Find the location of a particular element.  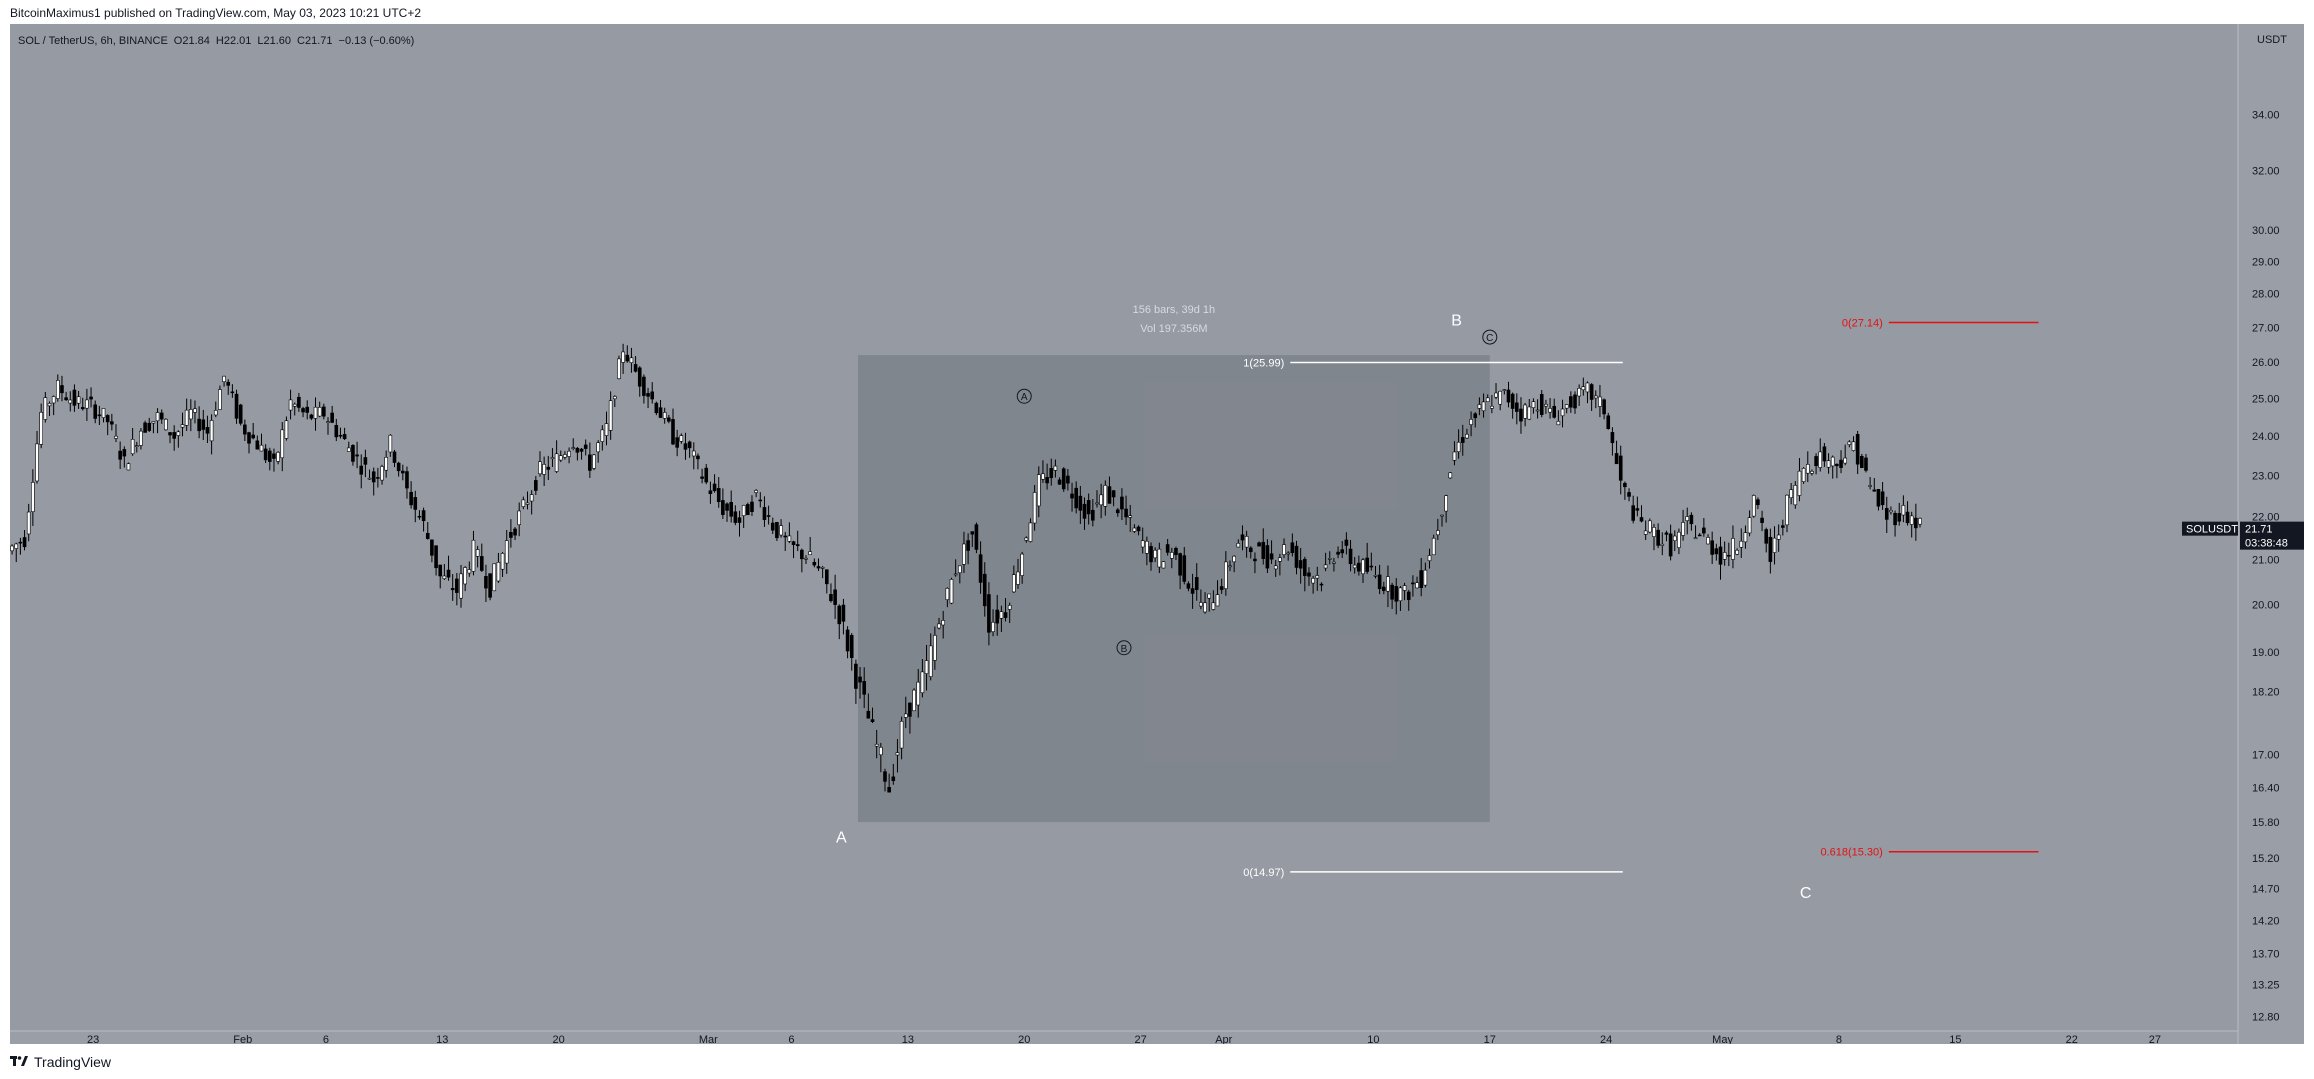

legend-close-value: 21.71 is located at coordinates (319, 41).